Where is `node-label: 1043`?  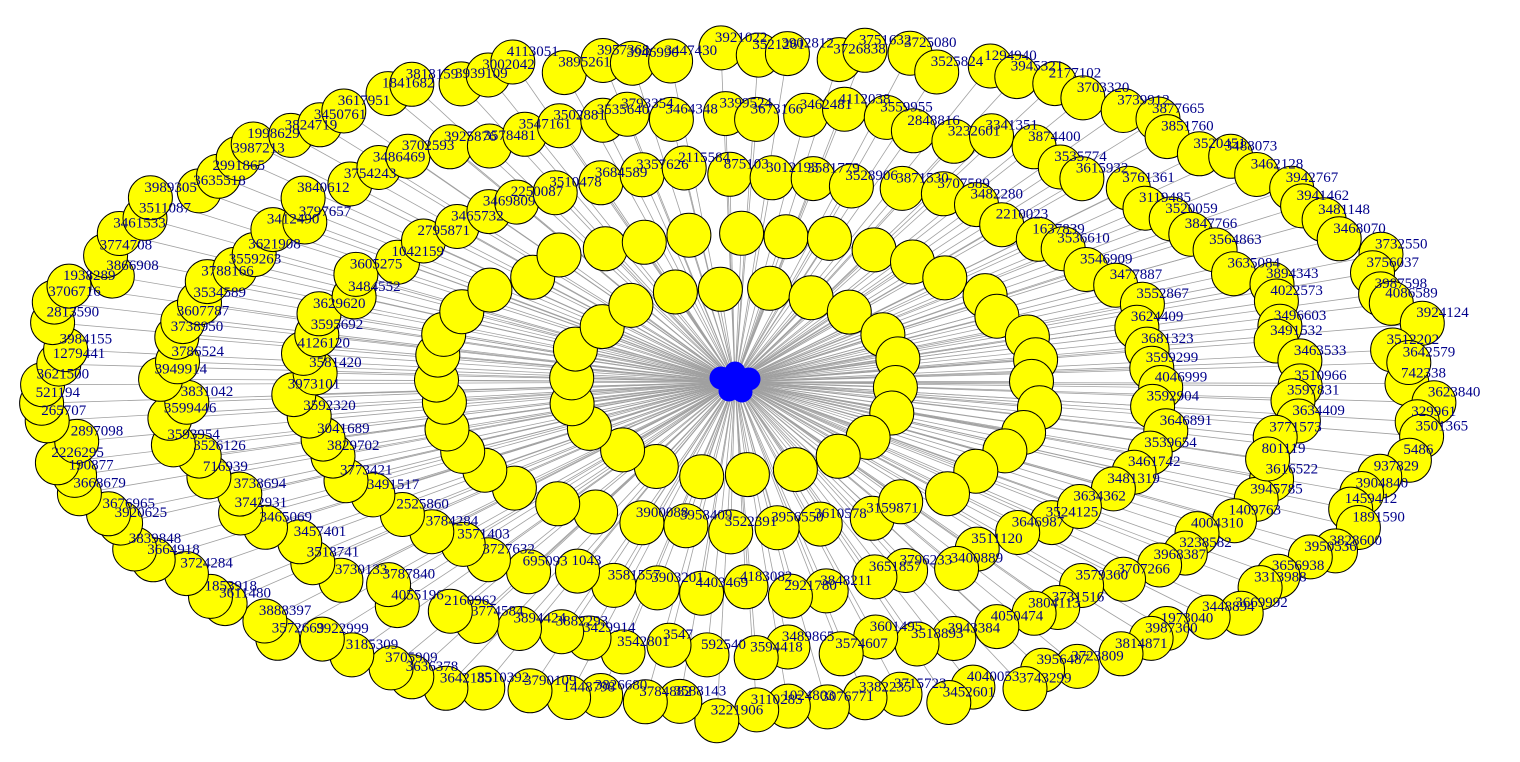 node-label: 1043 is located at coordinates (587, 561).